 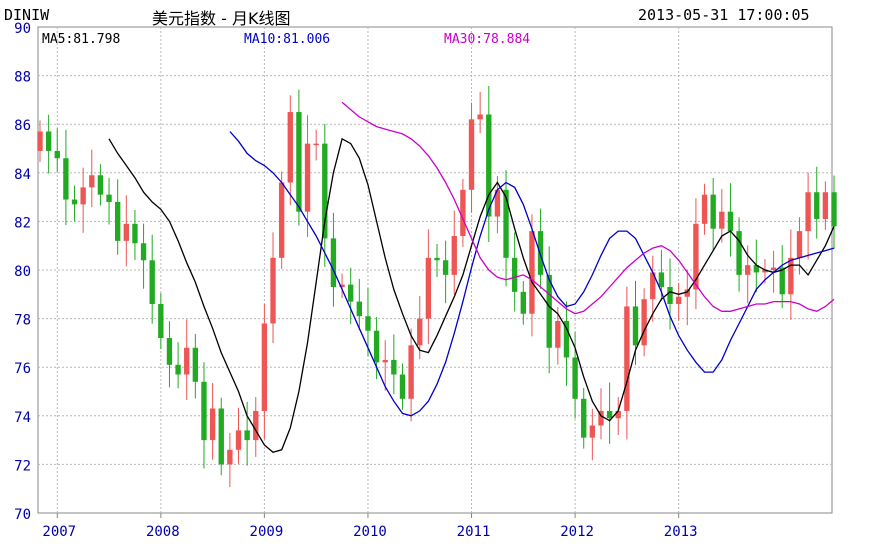 What do you see at coordinates (22, 418) in the screenshot?
I see `y-tick-label: 74` at bounding box center [22, 418].